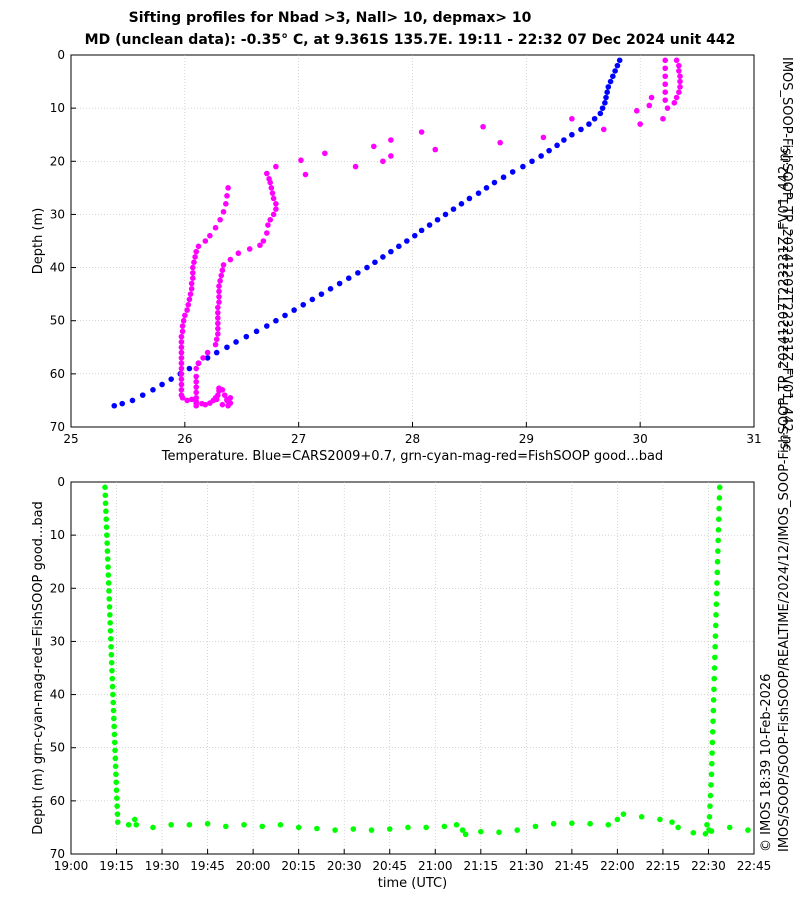 The height and width of the screenshot is (900, 800). Describe the element at coordinates (526, 866) in the screenshot. I see `bottom-x-tick-label: 21:30` at that location.